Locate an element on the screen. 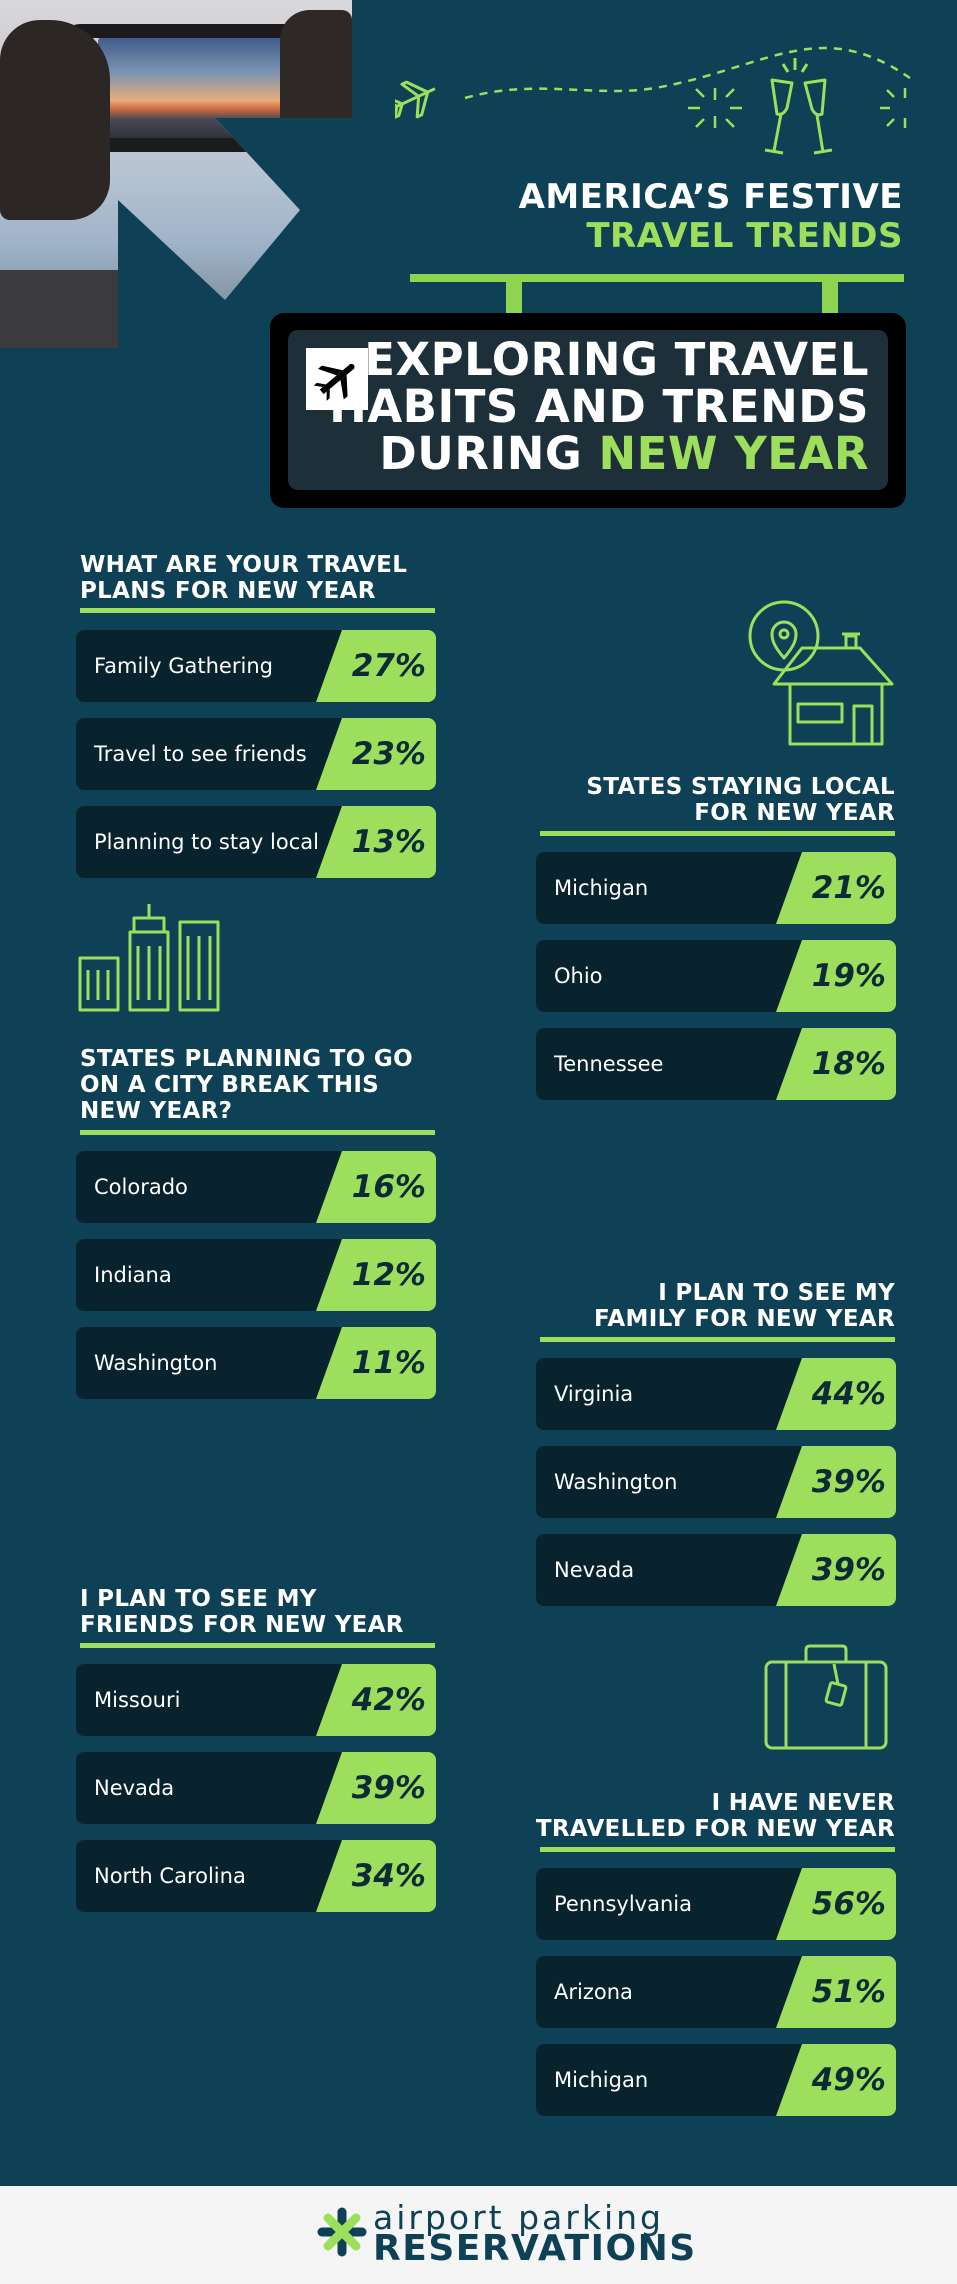  row-label: Pennsylvania is located at coordinates (623, 1904).